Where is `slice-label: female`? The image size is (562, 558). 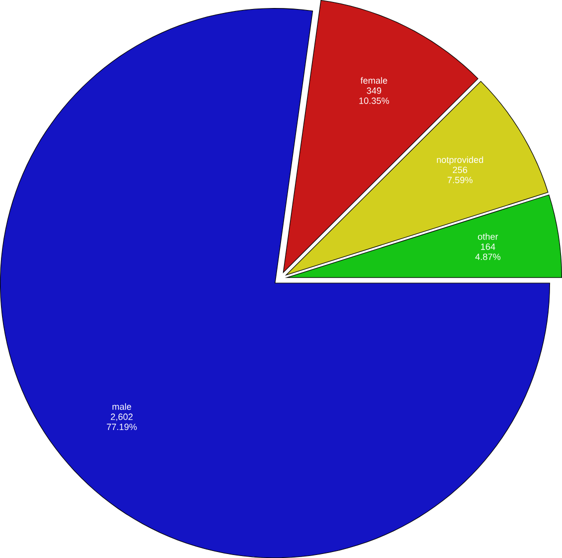 slice-label: female is located at coordinates (374, 80).